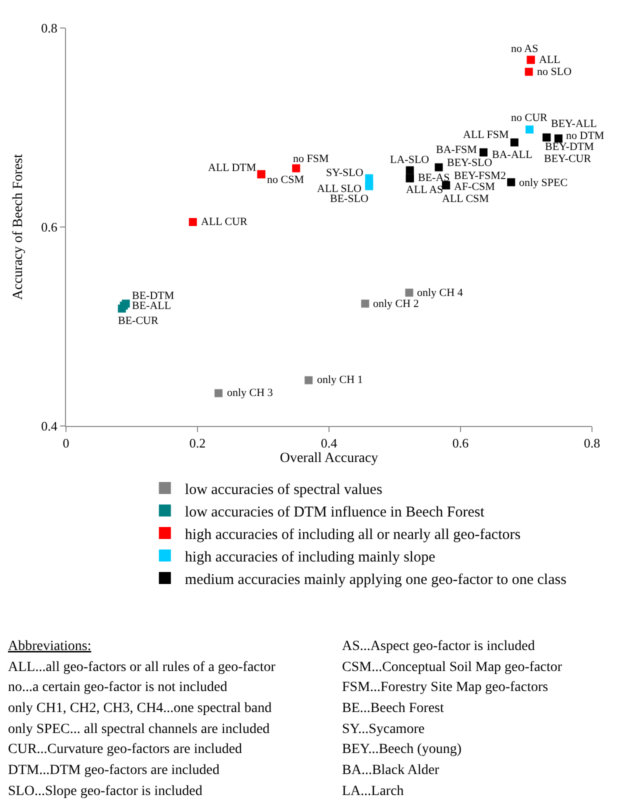  Describe the element at coordinates (373, 791) in the screenshot. I see `text: LA...Larch` at that location.